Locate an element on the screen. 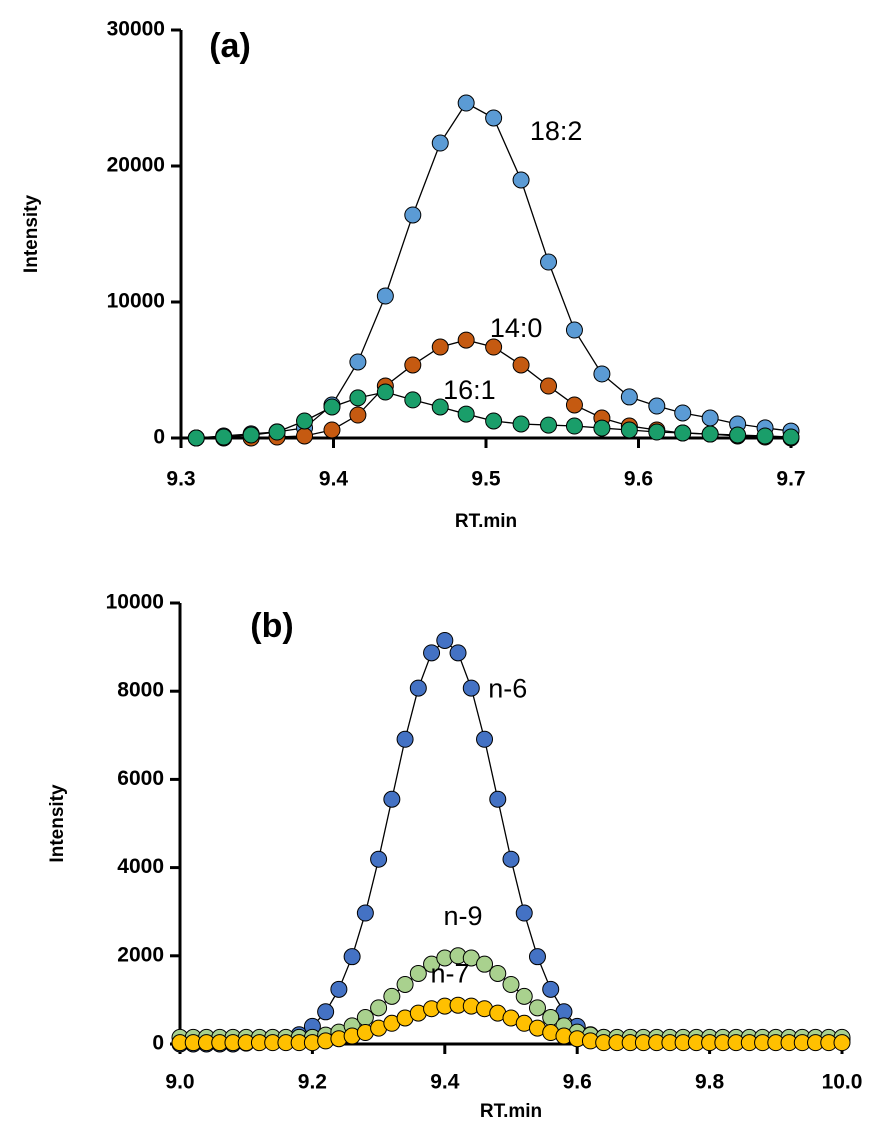 This screenshot has height=1134, width=882. y-tick-label: 30000 is located at coordinates (136, 29).